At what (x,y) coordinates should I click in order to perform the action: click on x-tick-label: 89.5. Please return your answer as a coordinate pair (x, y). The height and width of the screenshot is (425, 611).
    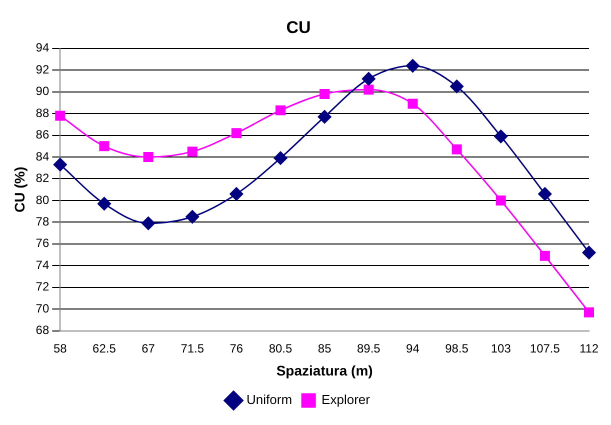
    Looking at the image, I should click on (368, 348).